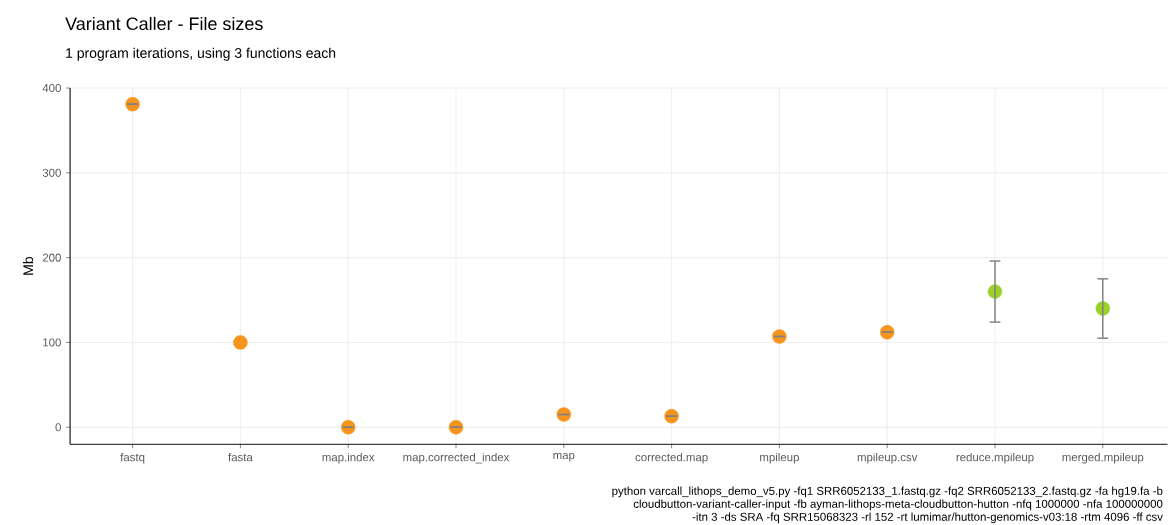 This screenshot has width=1168, height=525. I want to click on y-tick-label: 300, so click(51, 173).